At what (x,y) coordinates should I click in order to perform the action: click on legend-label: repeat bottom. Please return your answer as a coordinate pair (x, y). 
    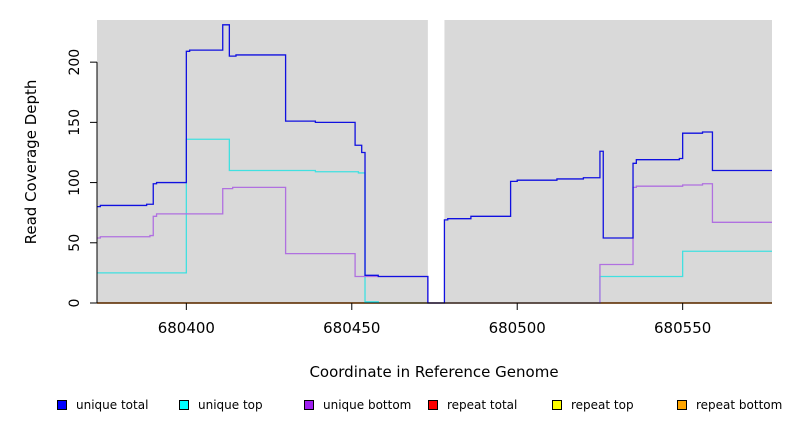
    Looking at the image, I should click on (739, 405).